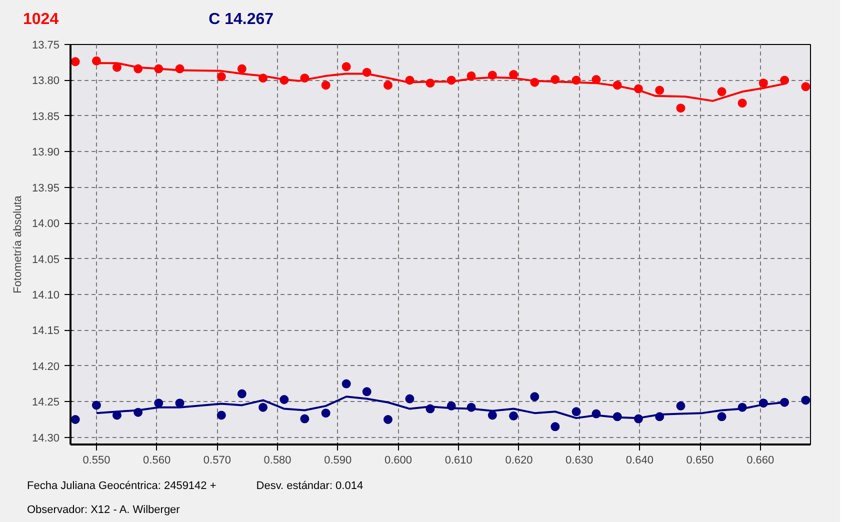 The height and width of the screenshot is (522, 844). What do you see at coordinates (46, 224) in the screenshot?
I see `y-tick-label: 14.00` at bounding box center [46, 224].